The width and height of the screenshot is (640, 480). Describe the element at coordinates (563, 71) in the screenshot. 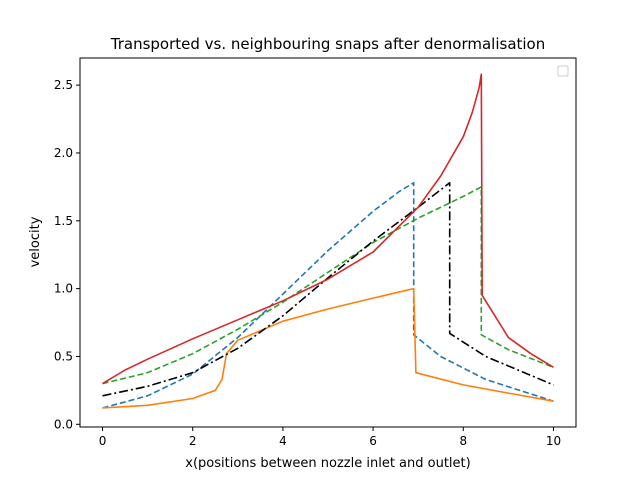

I see `legend-box` at that location.